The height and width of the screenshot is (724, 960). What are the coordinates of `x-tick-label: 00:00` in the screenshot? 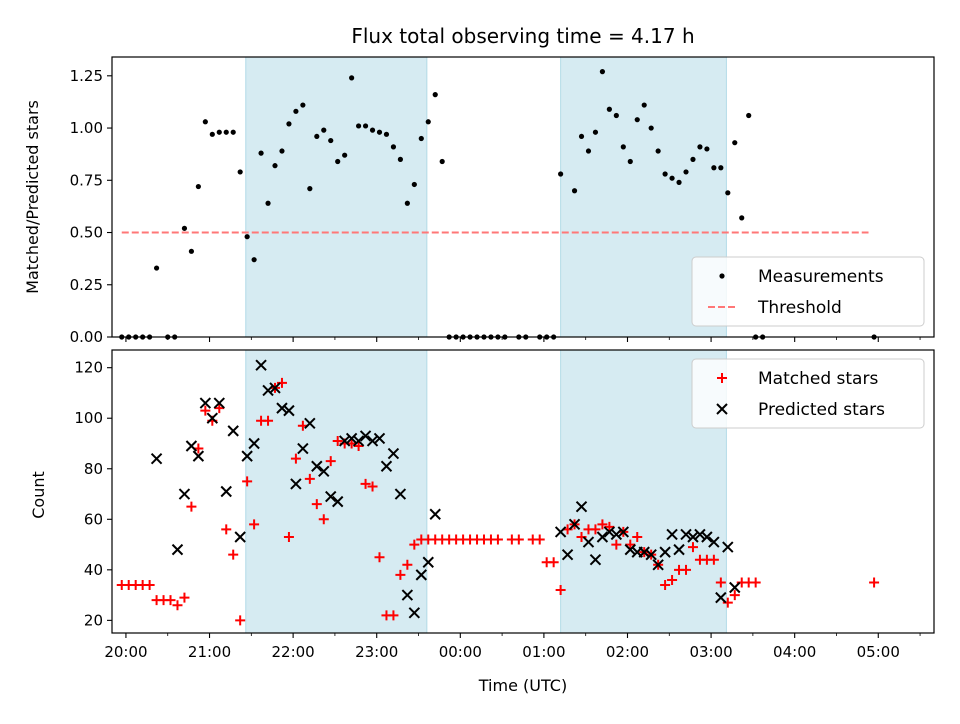 It's located at (460, 652).